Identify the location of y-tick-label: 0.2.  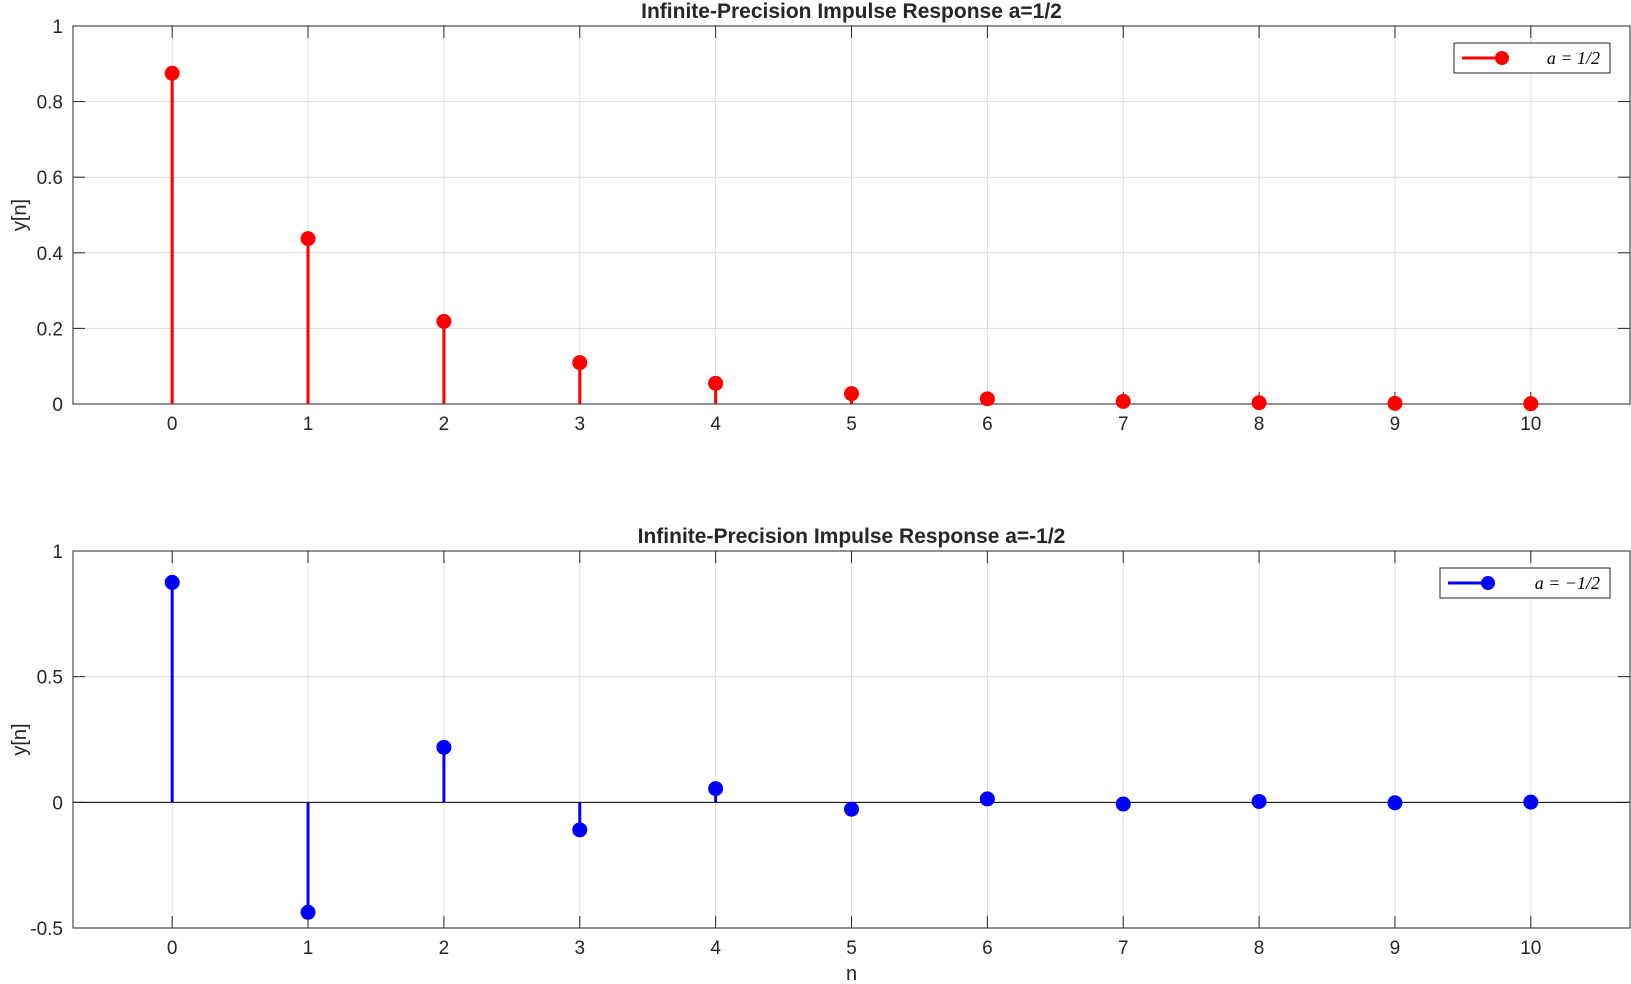
(50, 329).